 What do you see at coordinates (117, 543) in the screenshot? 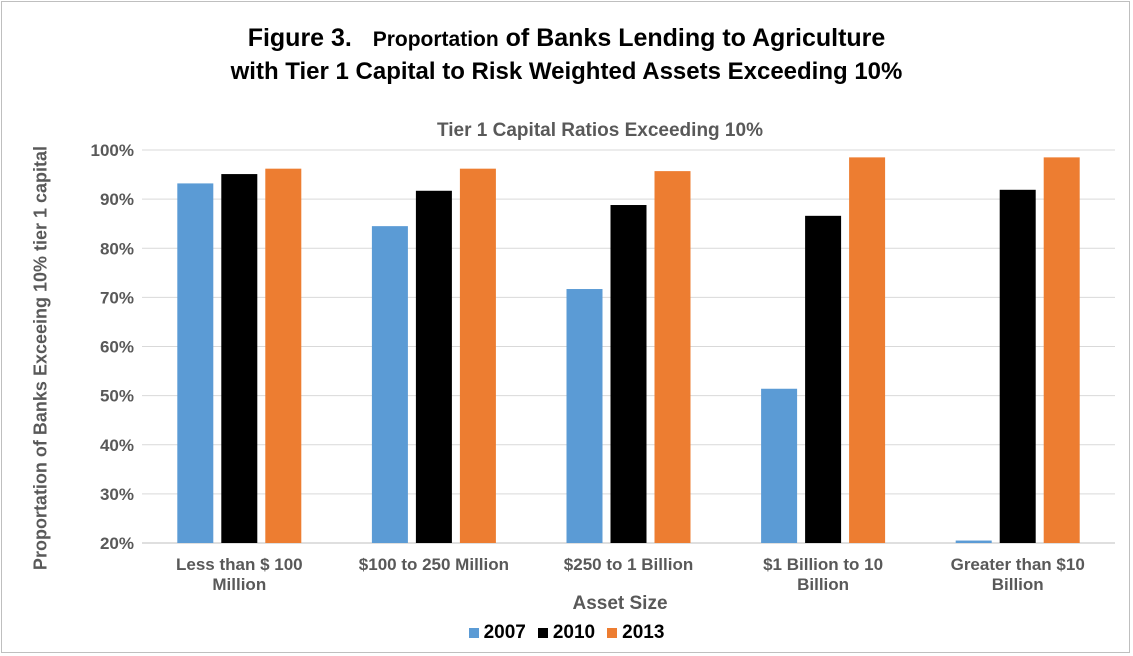
I see `y-tick-label: 20%` at bounding box center [117, 543].